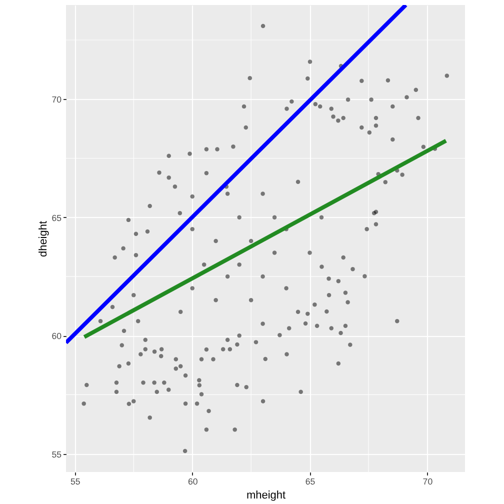 This screenshot has height=504, width=504. What do you see at coordinates (266, 495) in the screenshot?
I see `x-axis-title: mheight` at bounding box center [266, 495].